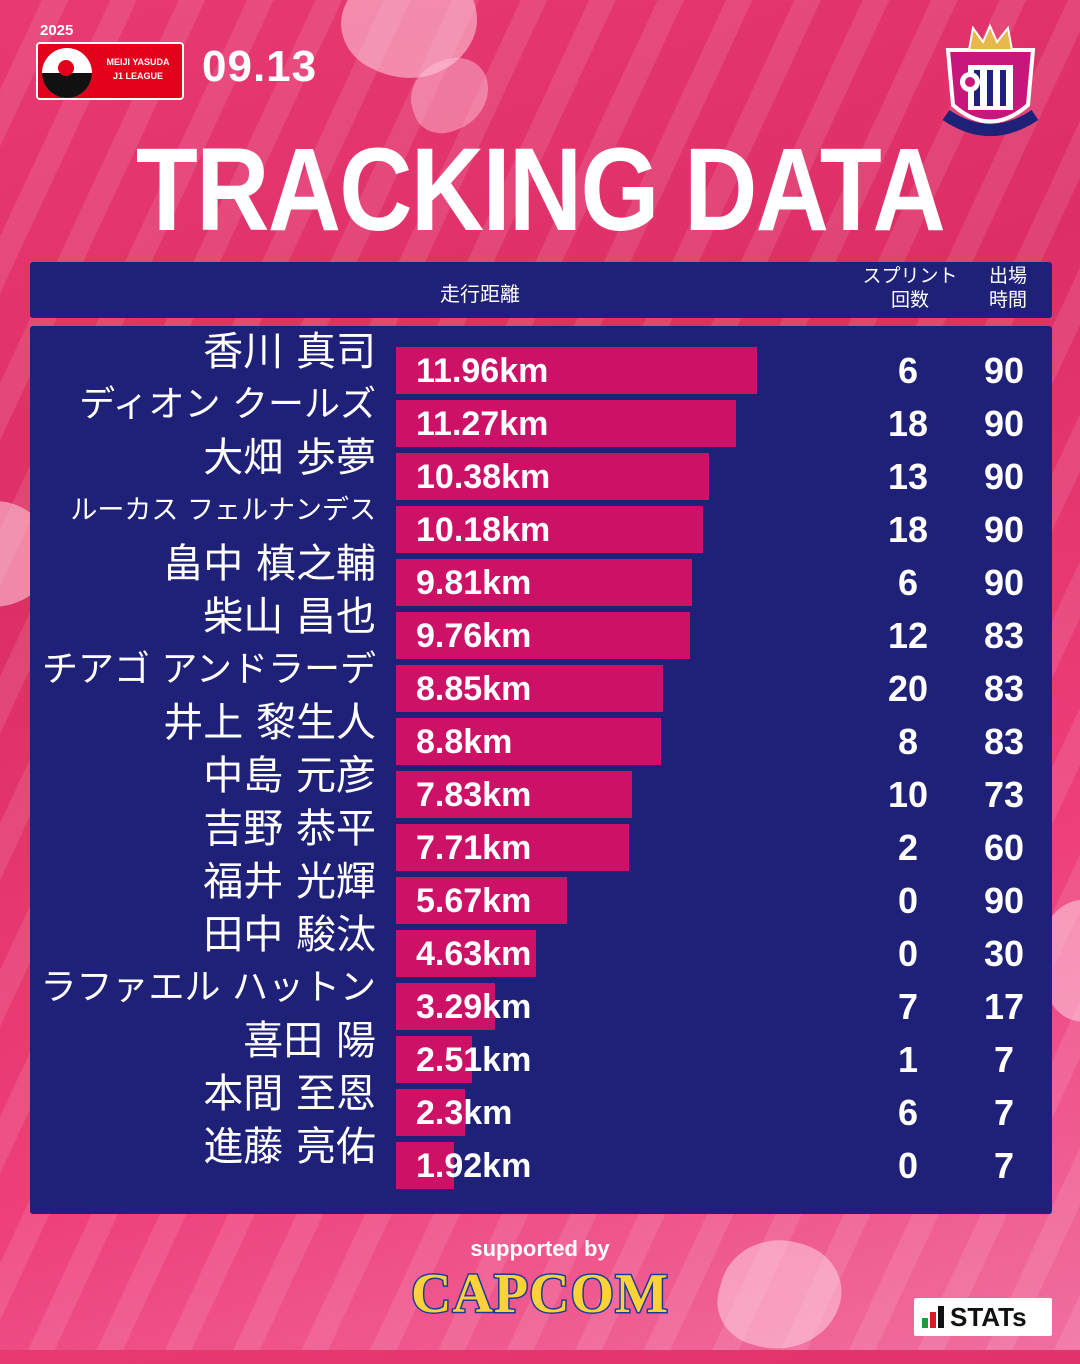  I want to click on table-row: ディオン クールズ 11.27km 18 90, so click(541, 413).